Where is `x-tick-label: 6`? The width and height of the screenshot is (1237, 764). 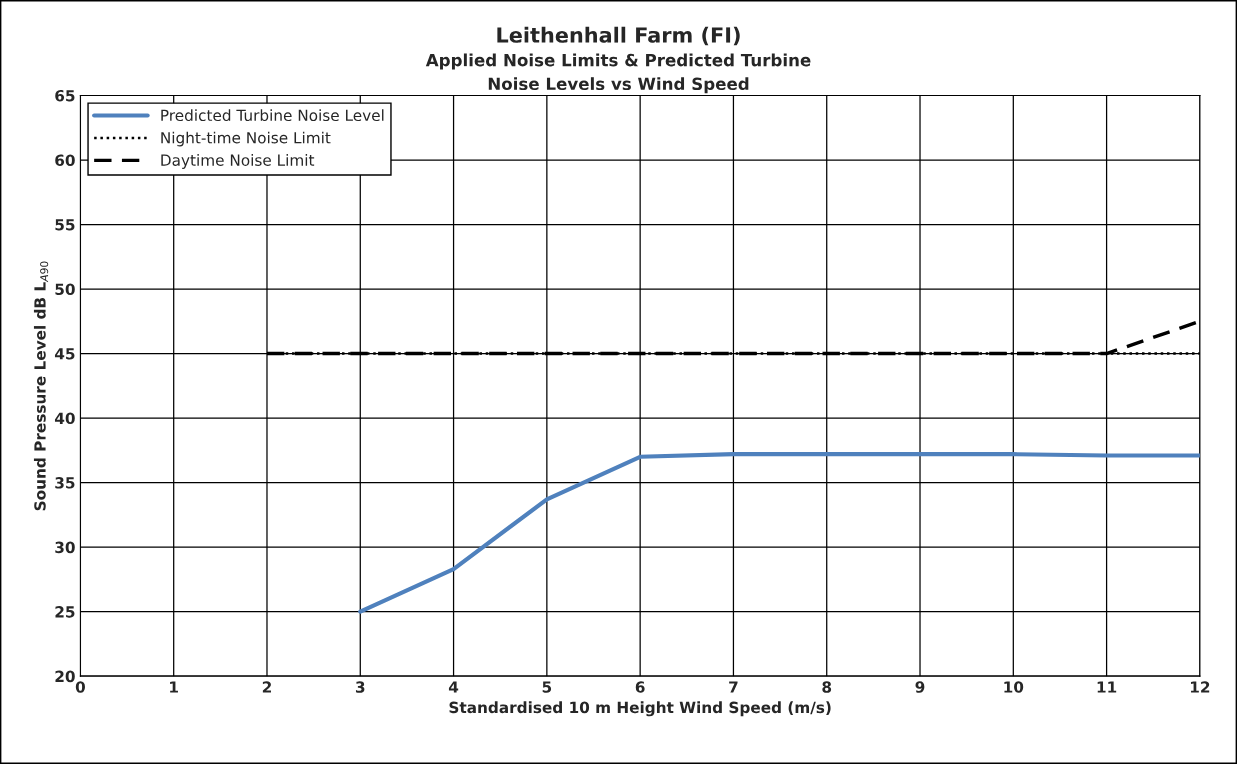
x-tick-label: 6 is located at coordinates (640, 687).